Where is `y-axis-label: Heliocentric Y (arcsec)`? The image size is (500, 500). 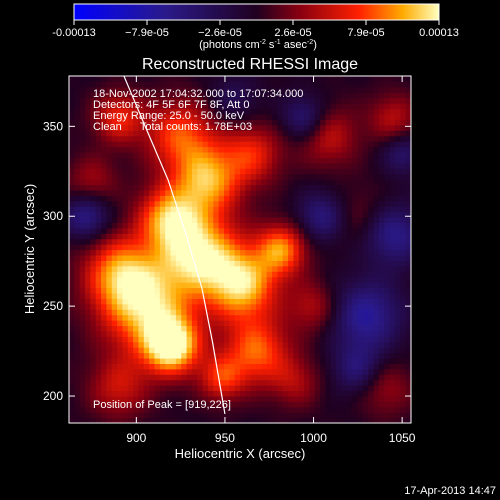
y-axis-label: Heliocentric Y (arcsec) is located at coordinates (29, 249).